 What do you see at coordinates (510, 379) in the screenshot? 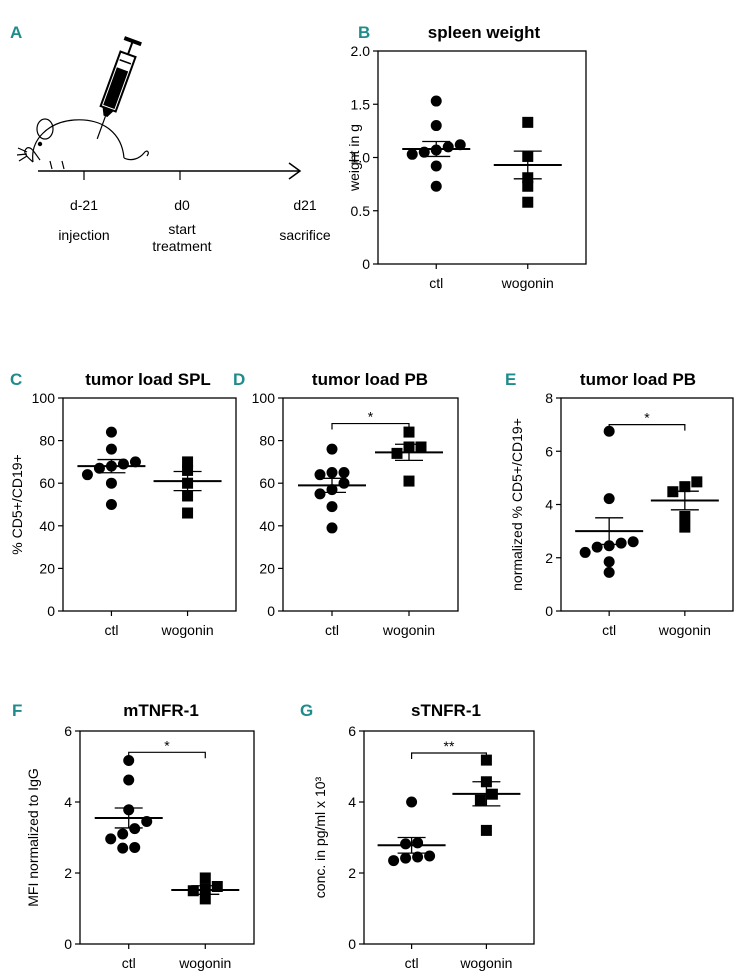
I see `panel-label-e: E` at bounding box center [510, 379].